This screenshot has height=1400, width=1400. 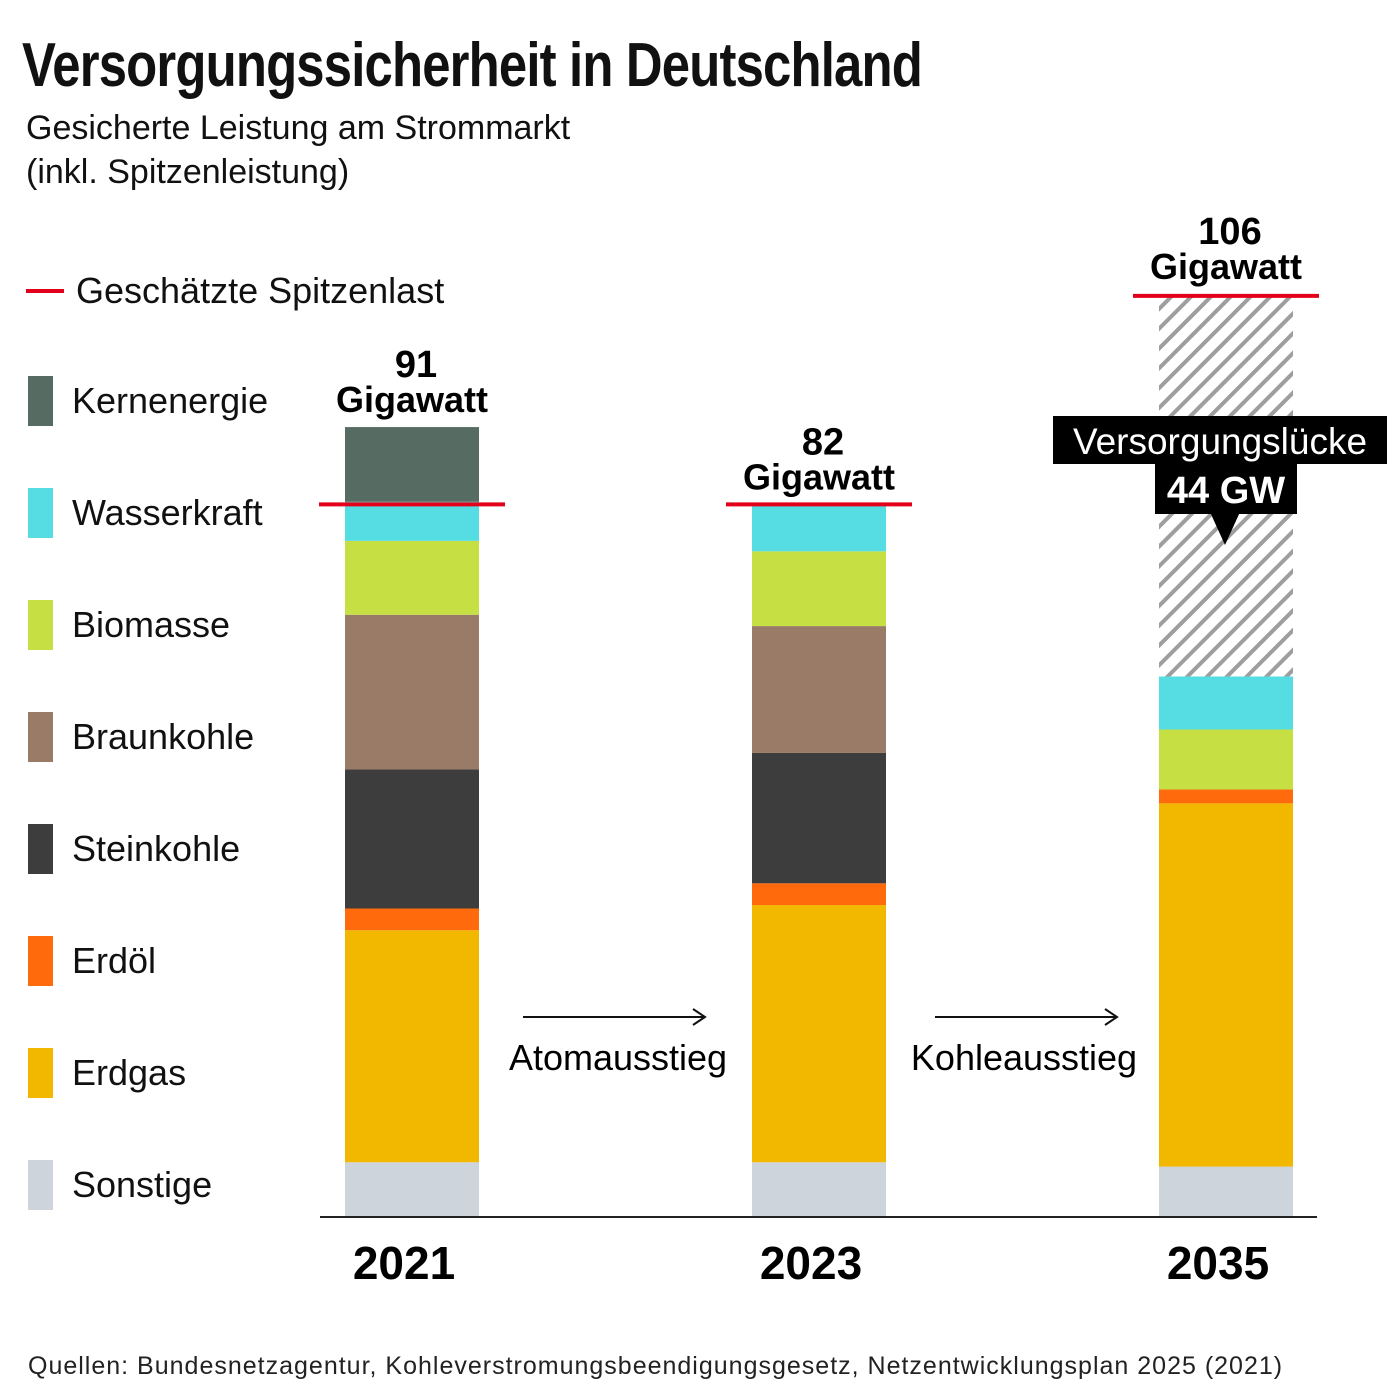 What do you see at coordinates (412, 399) in the screenshot?
I see `total-unit-label-2021: Gigawatt` at bounding box center [412, 399].